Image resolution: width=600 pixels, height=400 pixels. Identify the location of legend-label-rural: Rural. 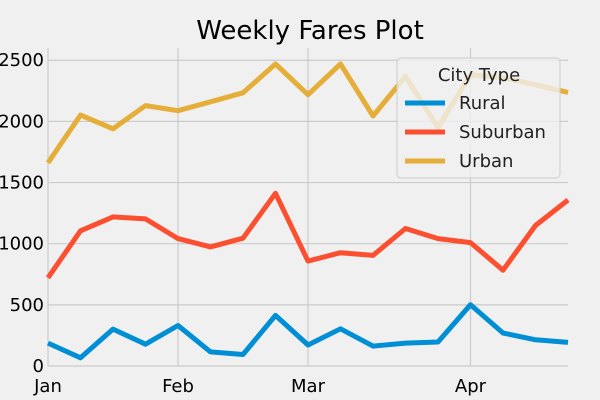
(482, 103).